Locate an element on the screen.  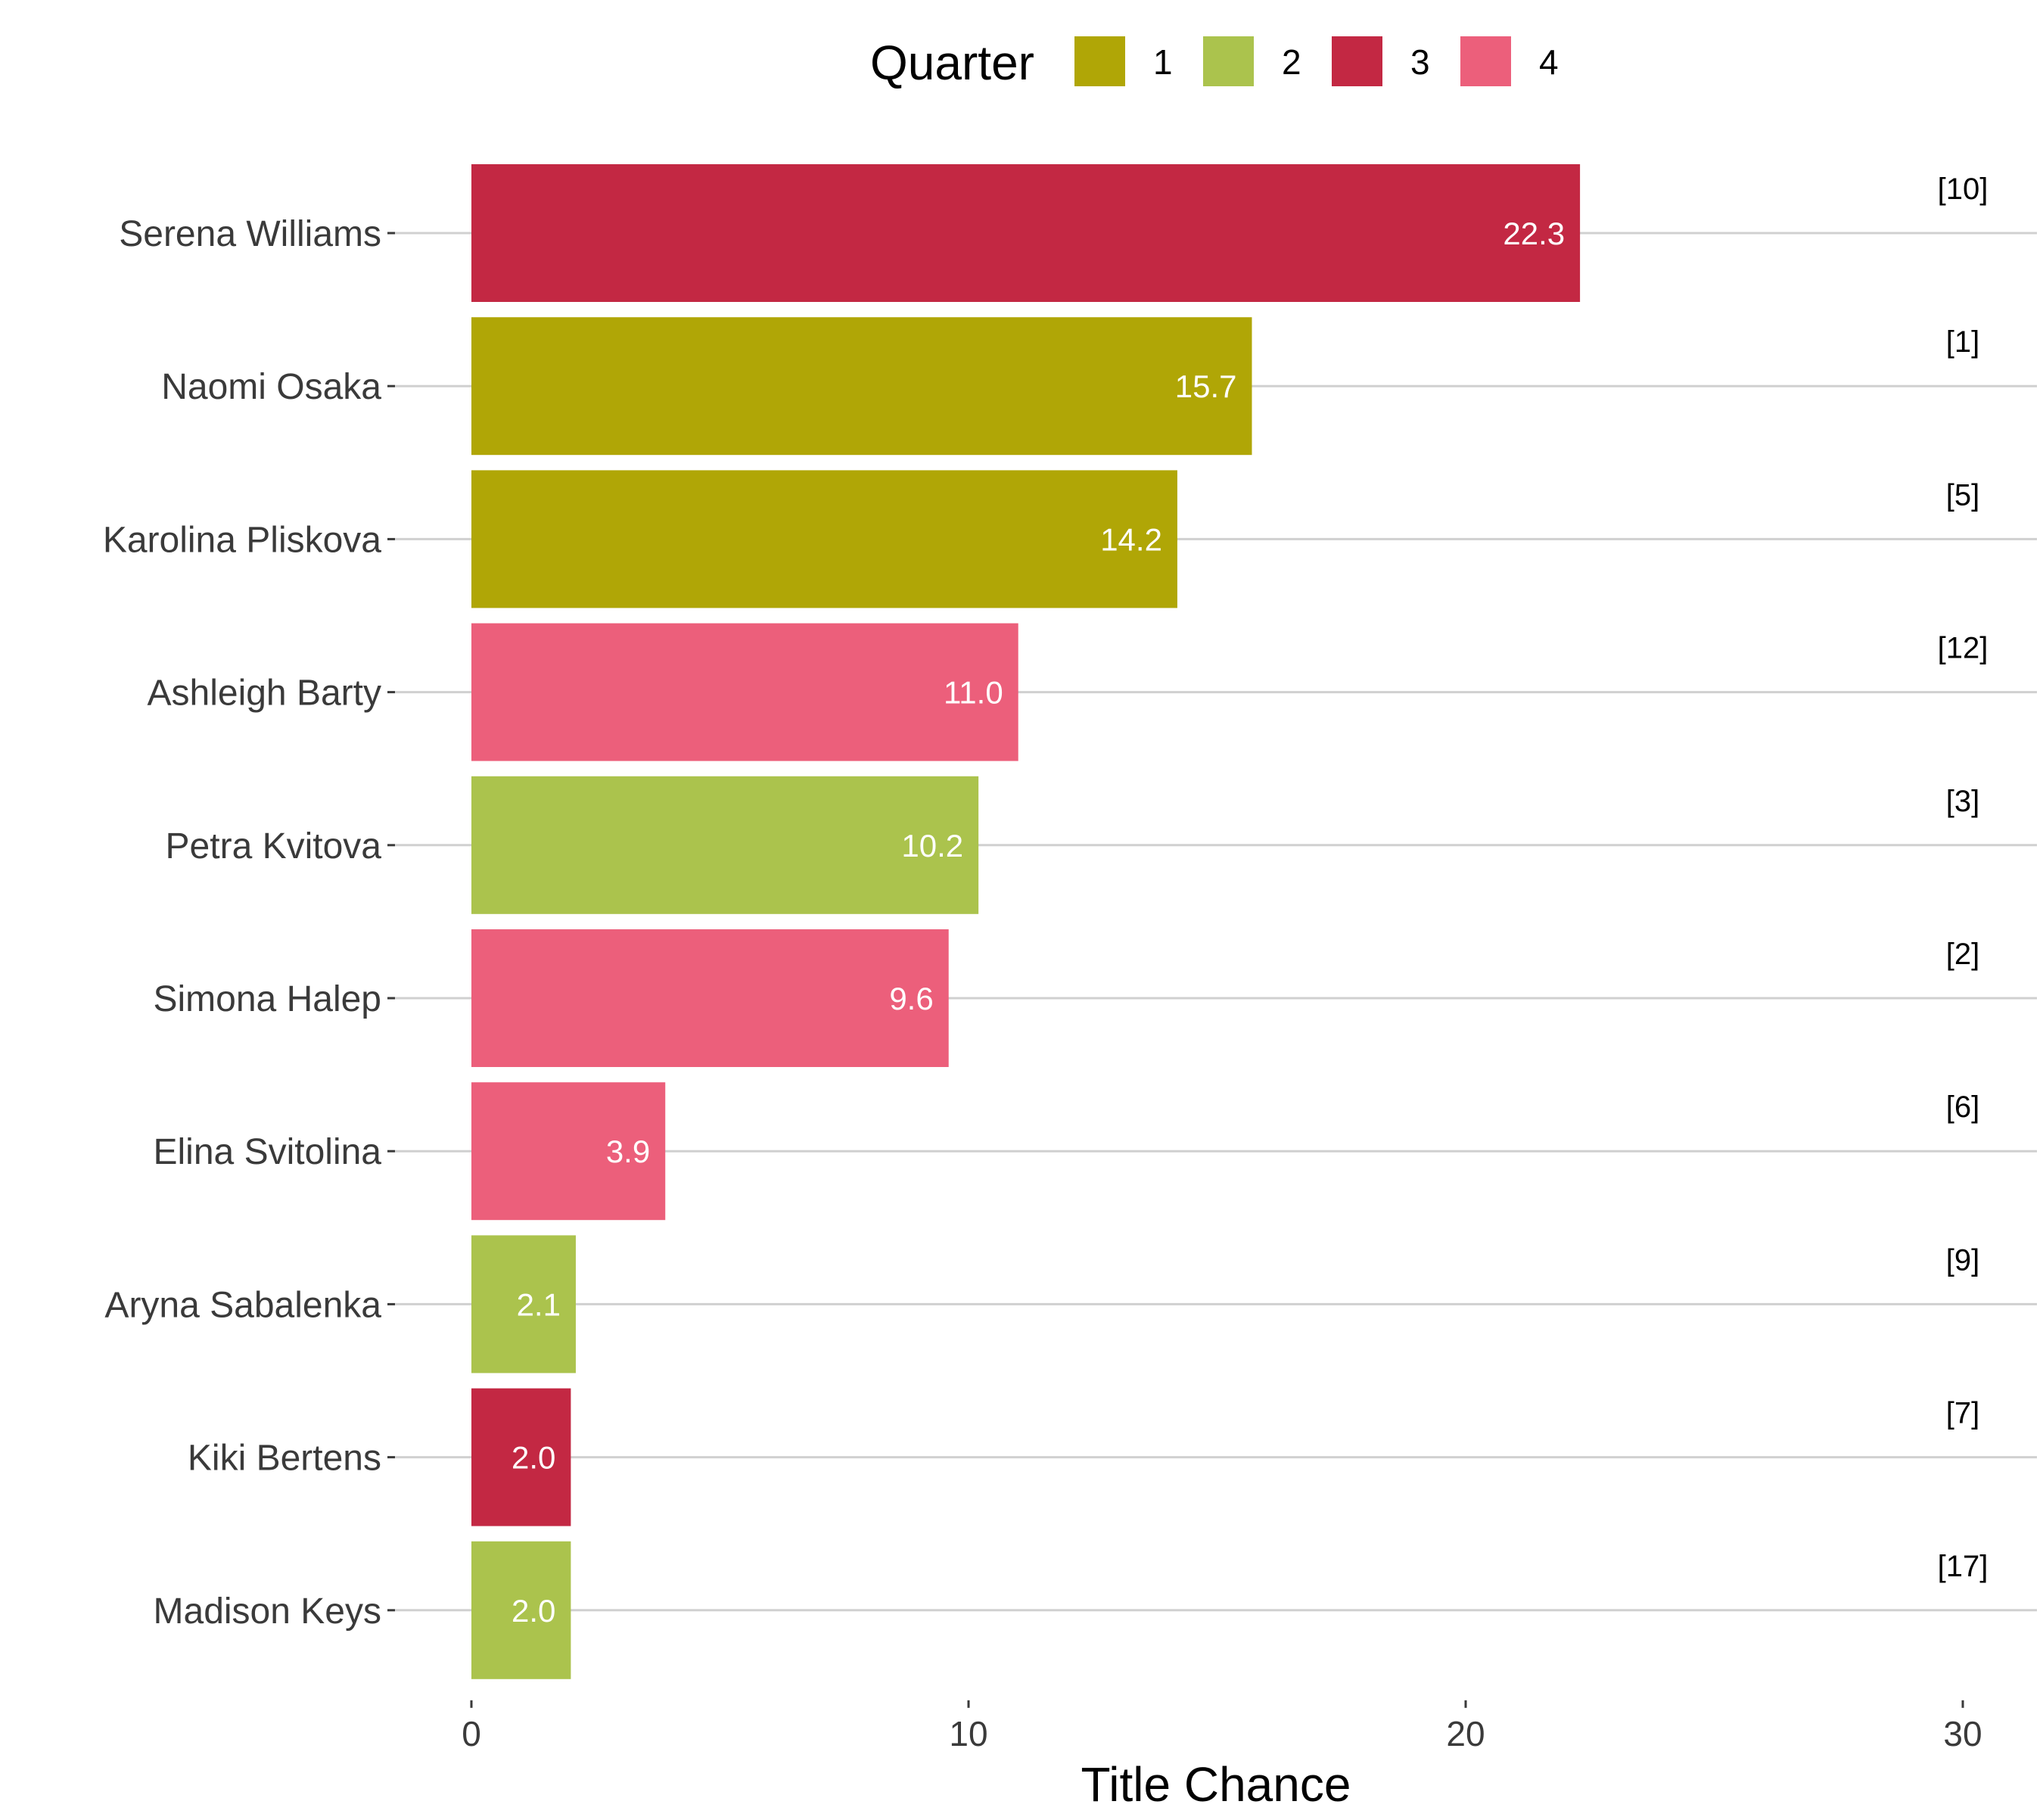
category-label: Serena Williams is located at coordinates (250, 234).